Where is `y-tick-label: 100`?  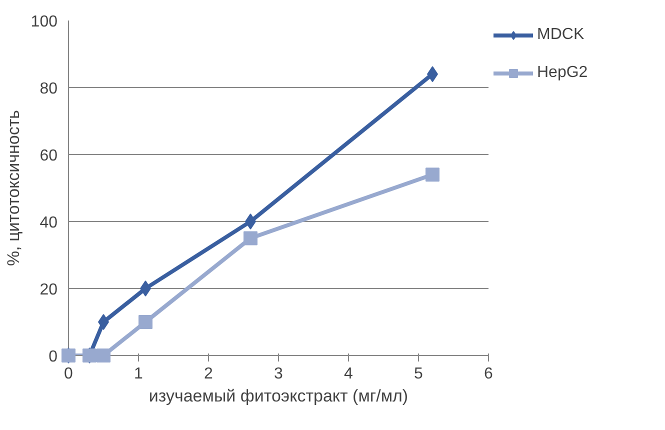
y-tick-label: 100 is located at coordinates (44, 22).